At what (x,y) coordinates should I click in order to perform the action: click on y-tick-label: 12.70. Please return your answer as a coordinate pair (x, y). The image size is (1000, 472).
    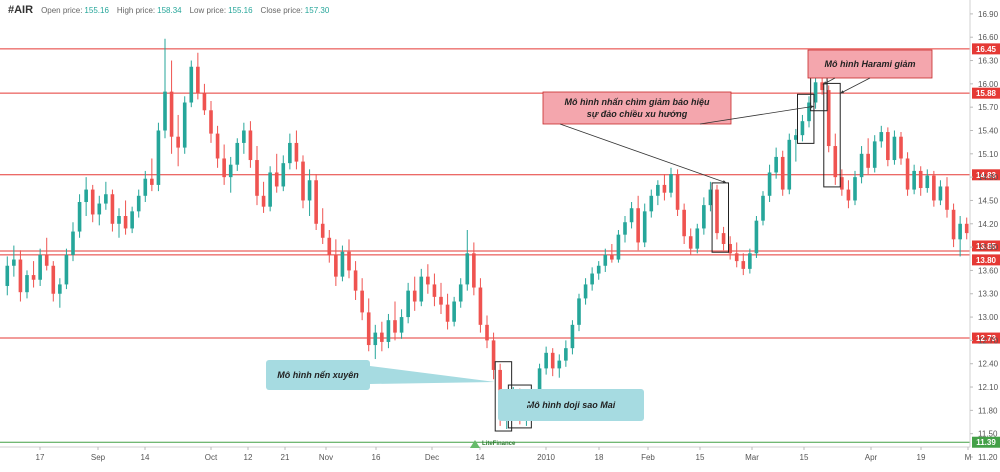
    Looking at the image, I should click on (988, 340).